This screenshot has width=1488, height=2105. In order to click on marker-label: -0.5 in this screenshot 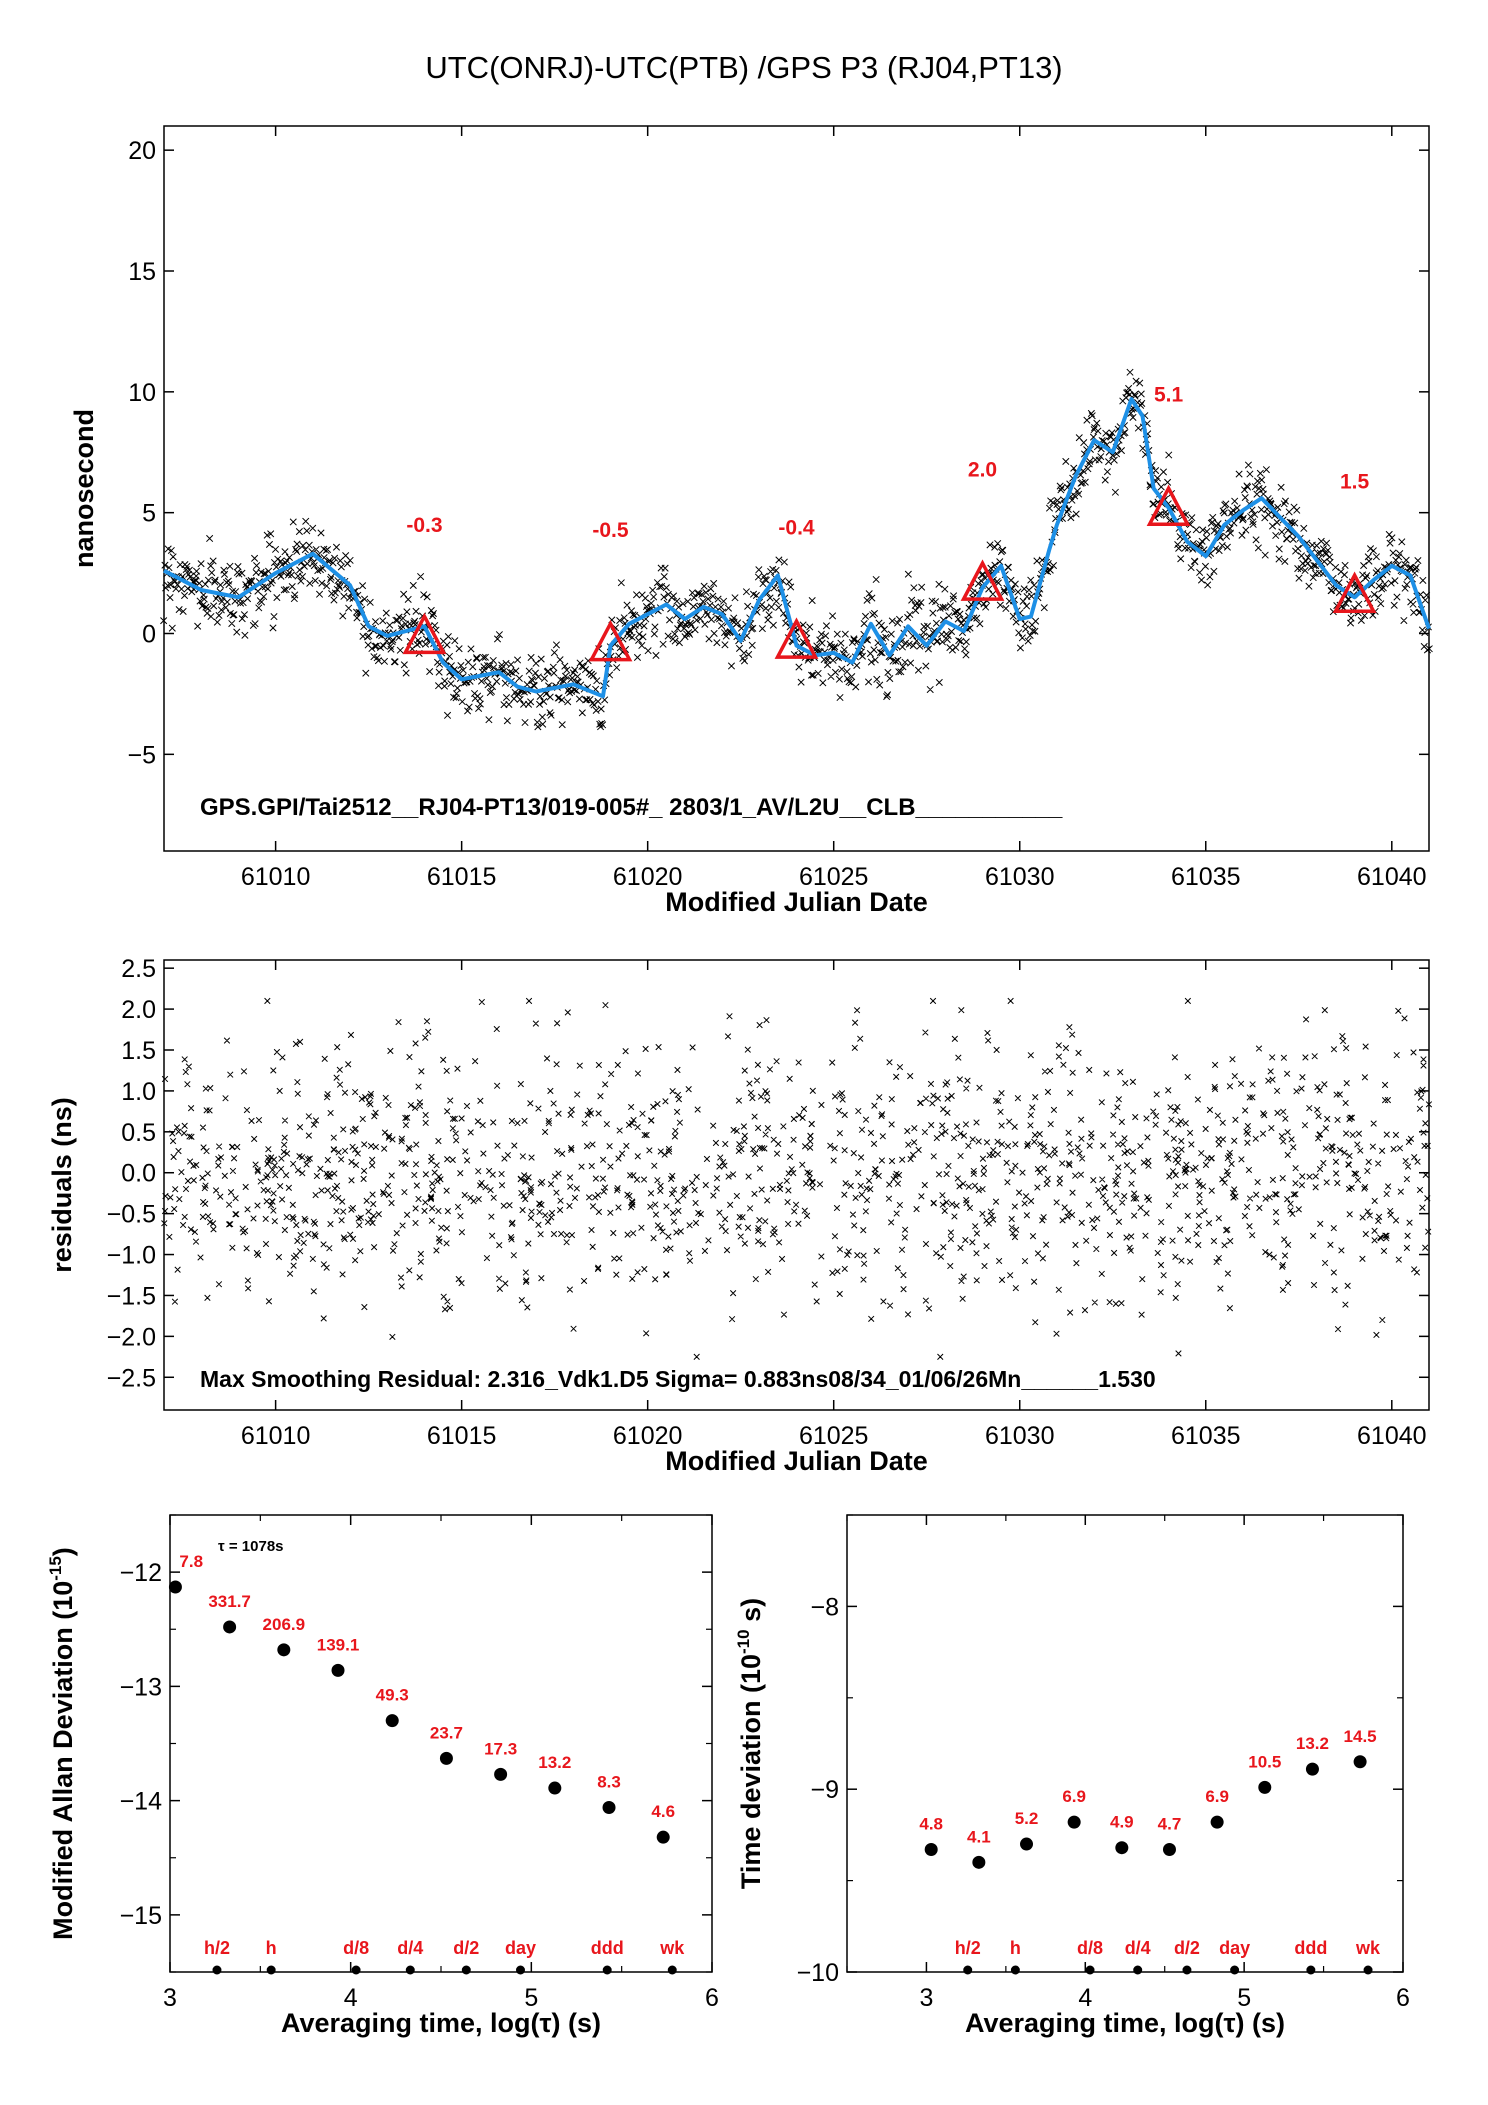, I will do `click(610, 530)`.